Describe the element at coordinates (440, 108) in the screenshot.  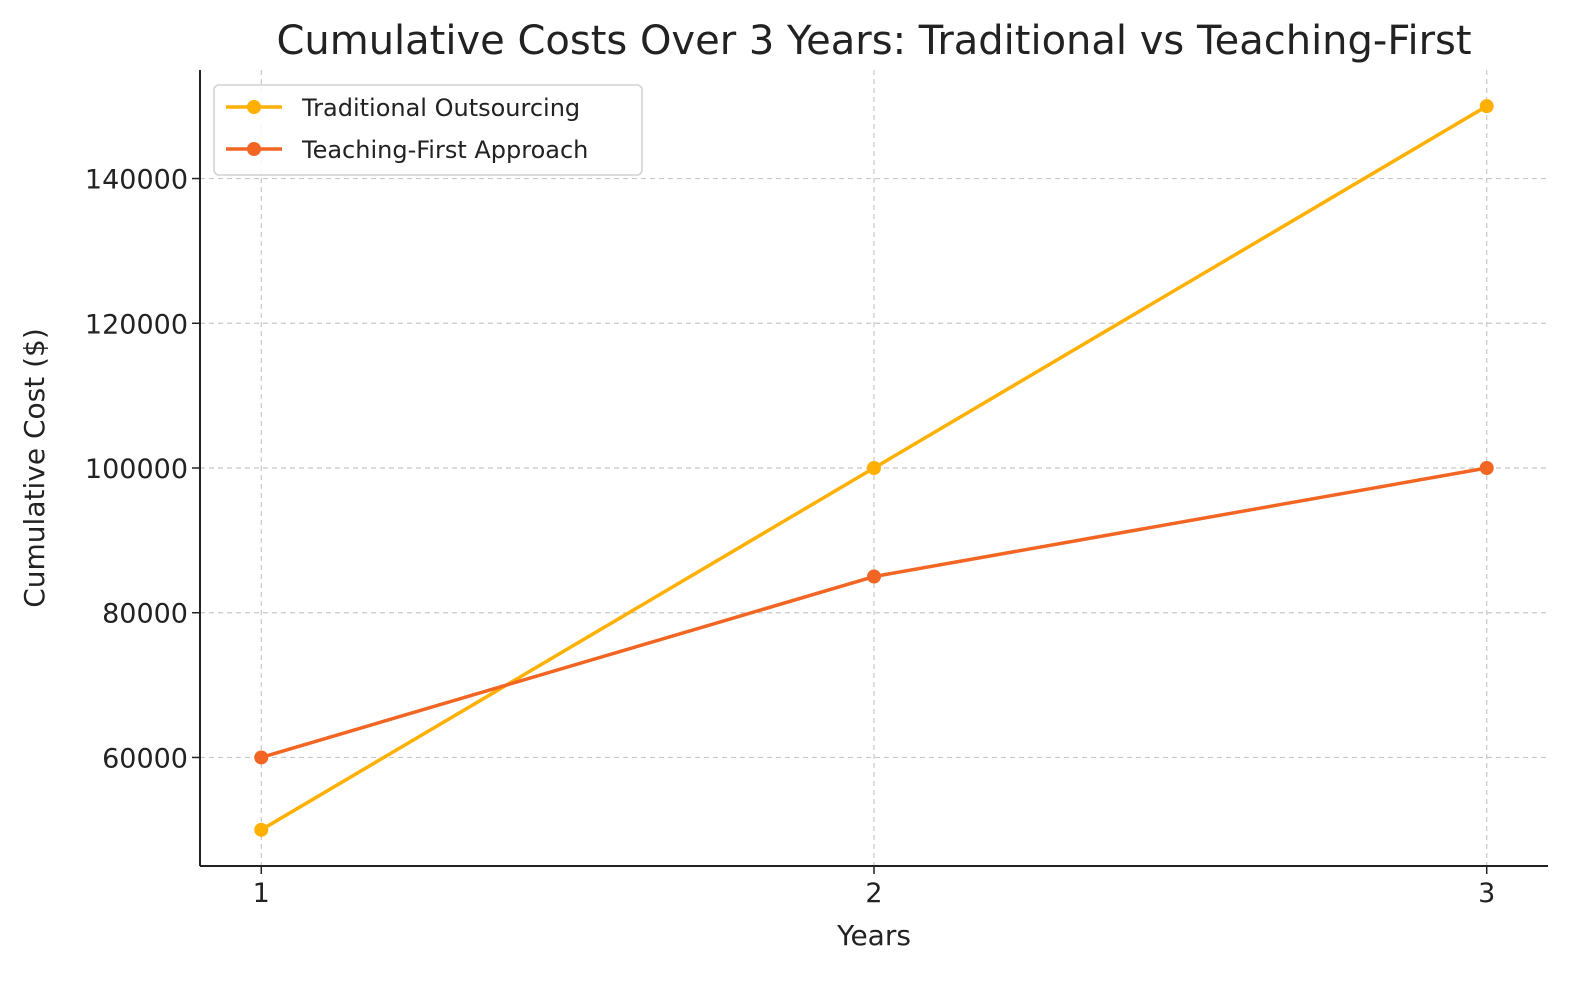
I see `legend-label: Traditional Outsourcing` at that location.